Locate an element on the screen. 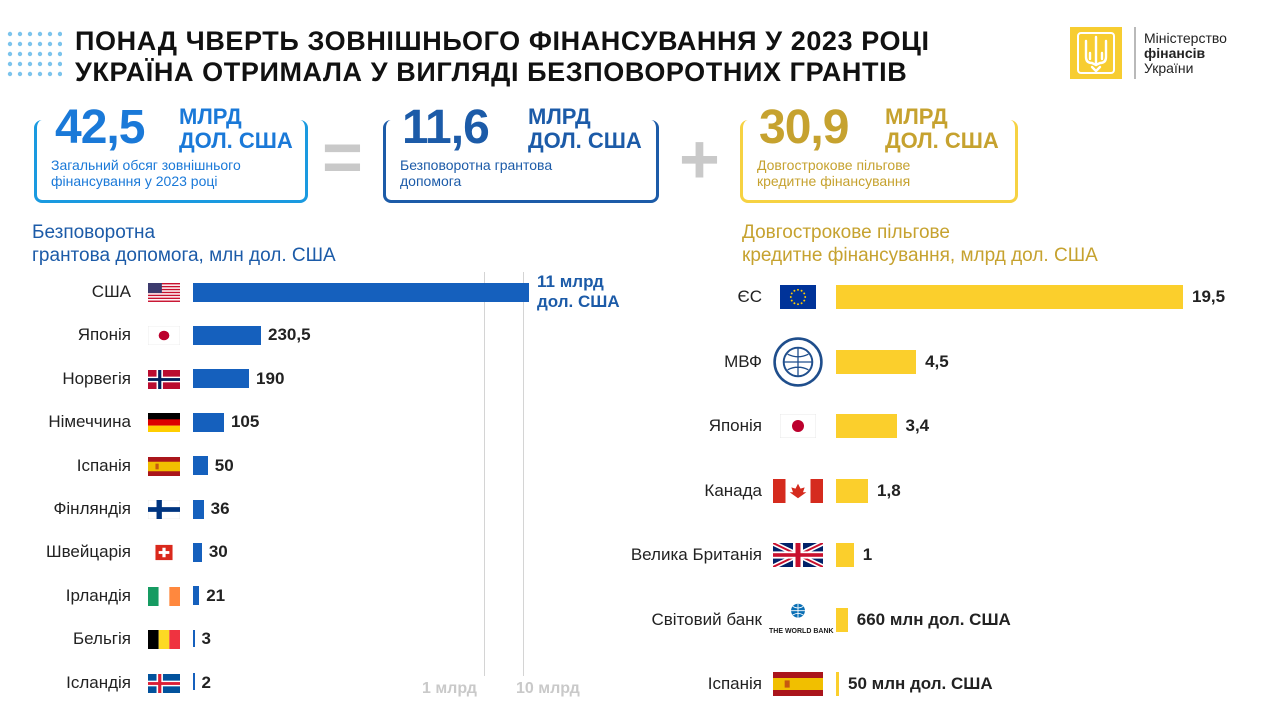 The height and width of the screenshot is (720, 1280). category-label: США is located at coordinates (111, 291).